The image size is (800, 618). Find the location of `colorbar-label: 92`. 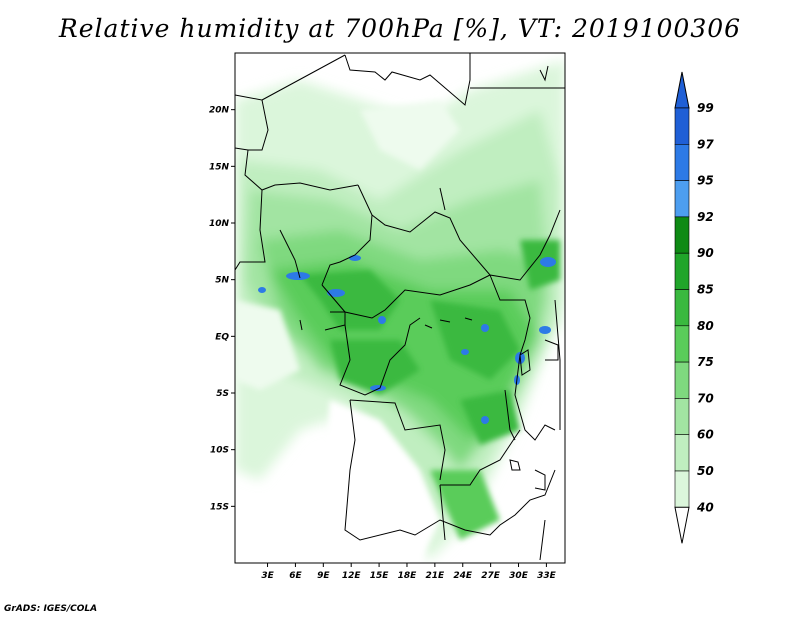

colorbar-label: 92 is located at coordinates (705, 217).